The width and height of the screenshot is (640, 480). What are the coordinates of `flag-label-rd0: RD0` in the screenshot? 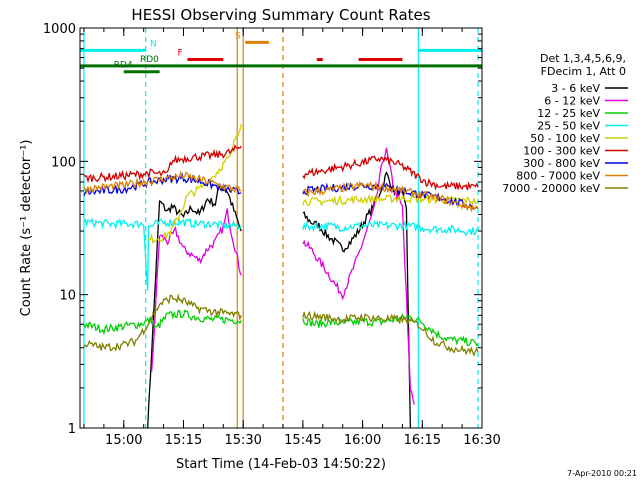 It's located at (149, 60).